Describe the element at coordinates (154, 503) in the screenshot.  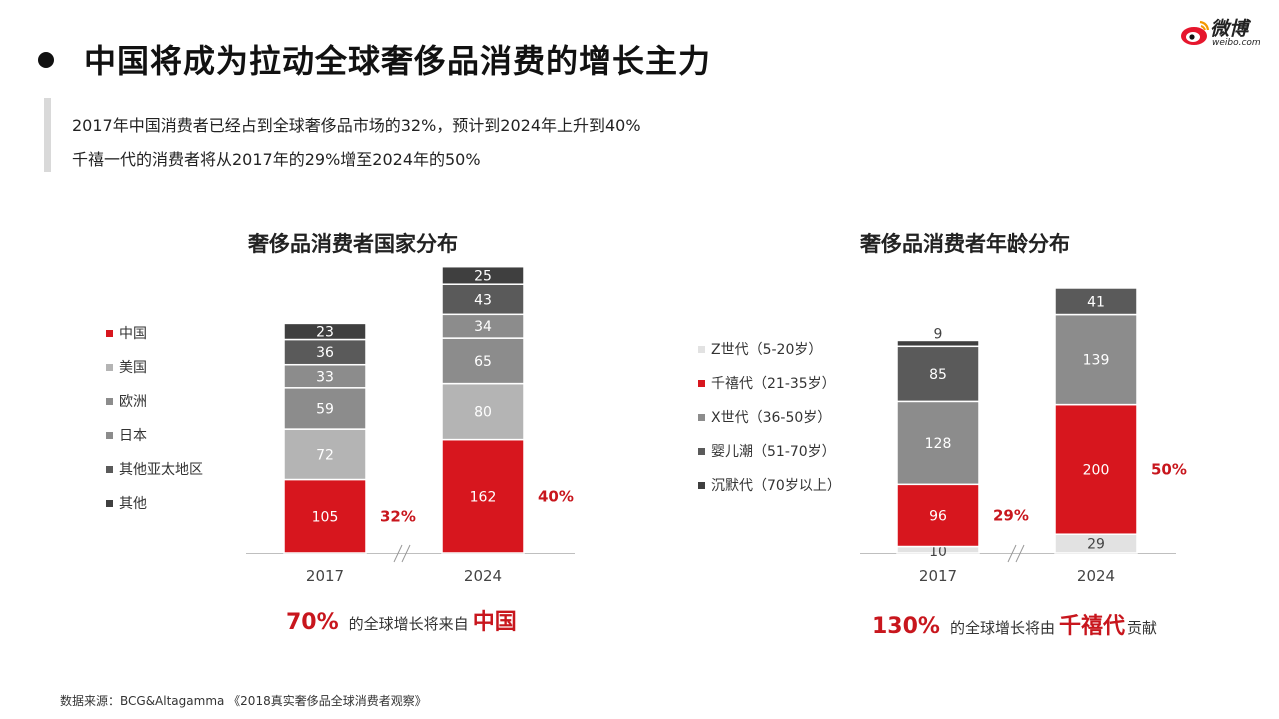
I see `legend-item: 其他` at that location.